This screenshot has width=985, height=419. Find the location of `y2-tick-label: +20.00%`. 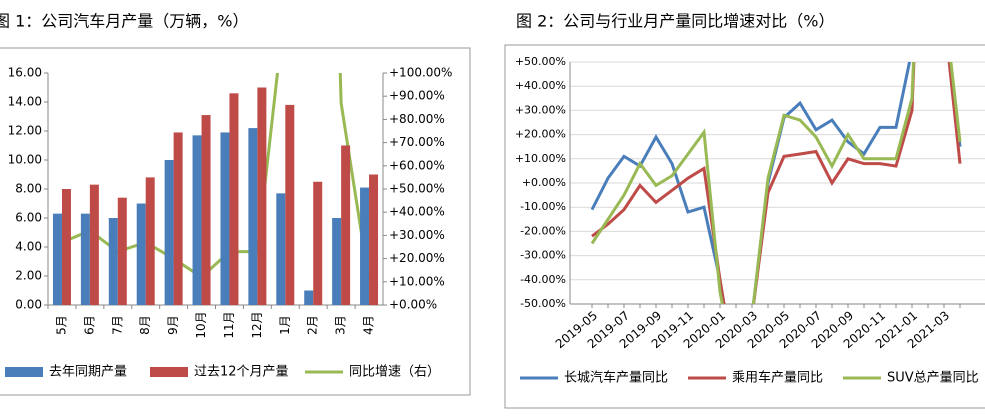

y2-tick-label: +20.00% is located at coordinates (417, 258).